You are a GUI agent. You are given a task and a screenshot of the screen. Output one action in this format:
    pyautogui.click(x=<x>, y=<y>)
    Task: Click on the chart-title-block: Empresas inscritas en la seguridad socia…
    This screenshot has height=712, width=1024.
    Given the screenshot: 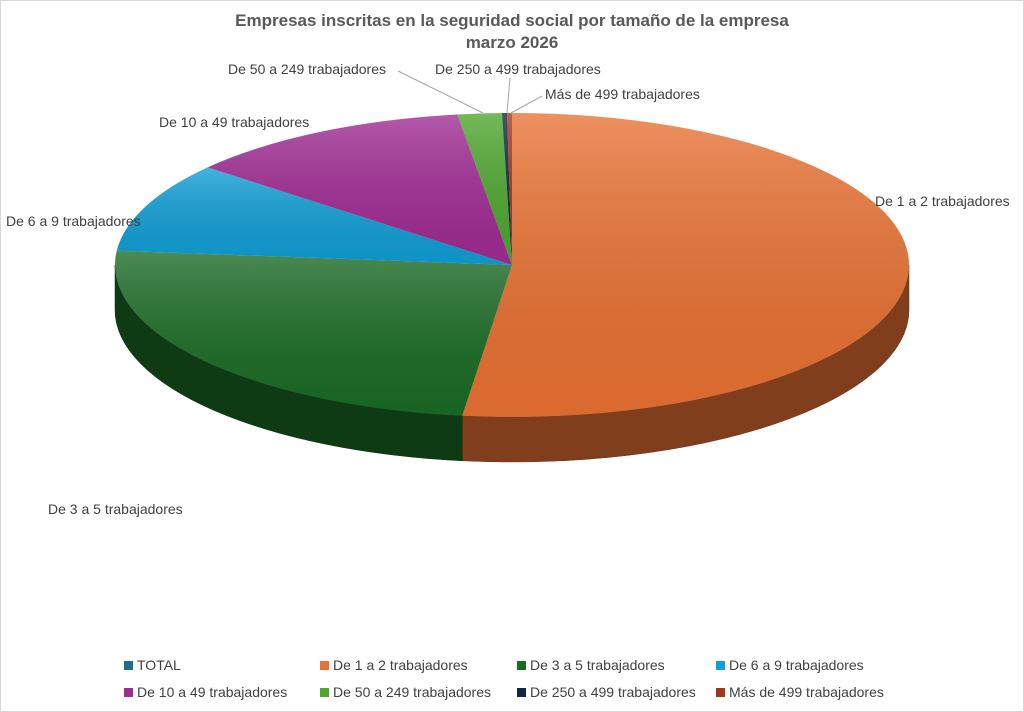 What is the action you would take?
    pyautogui.click(x=512, y=32)
    